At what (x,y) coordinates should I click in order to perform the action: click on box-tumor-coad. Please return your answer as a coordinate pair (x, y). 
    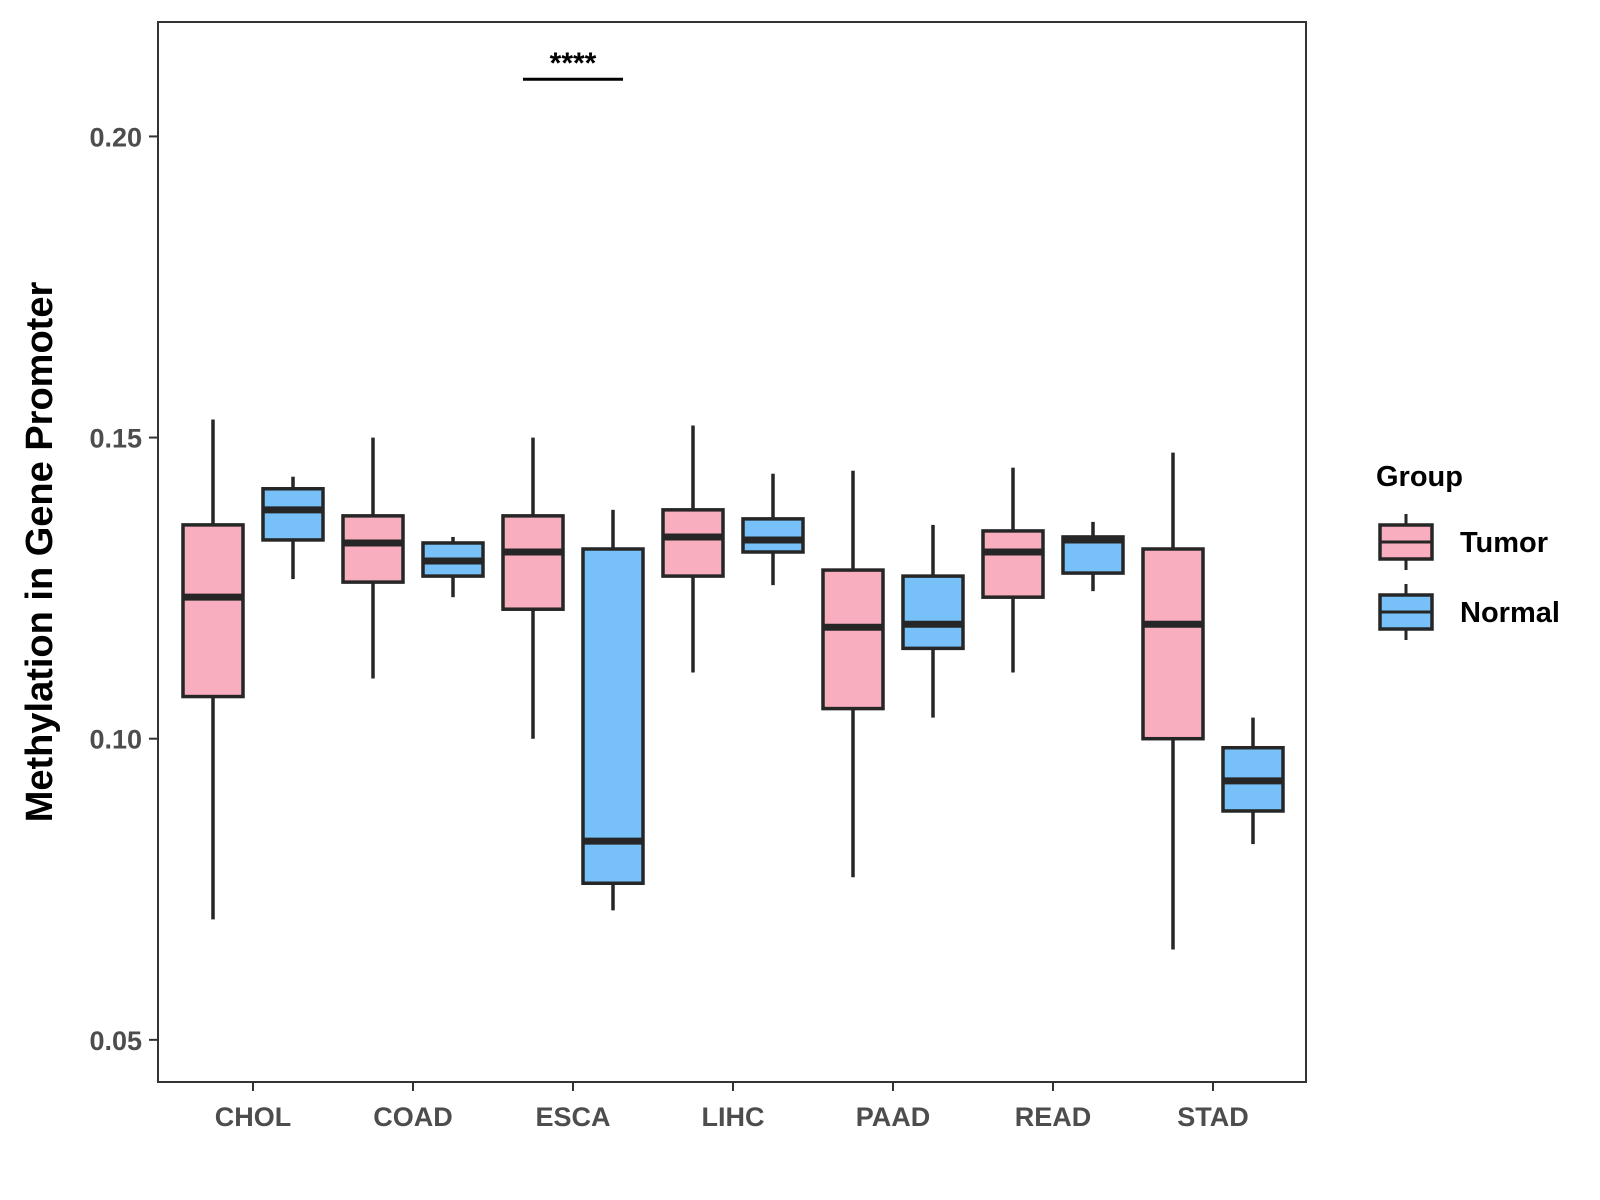
    Looking at the image, I should click on (373, 558).